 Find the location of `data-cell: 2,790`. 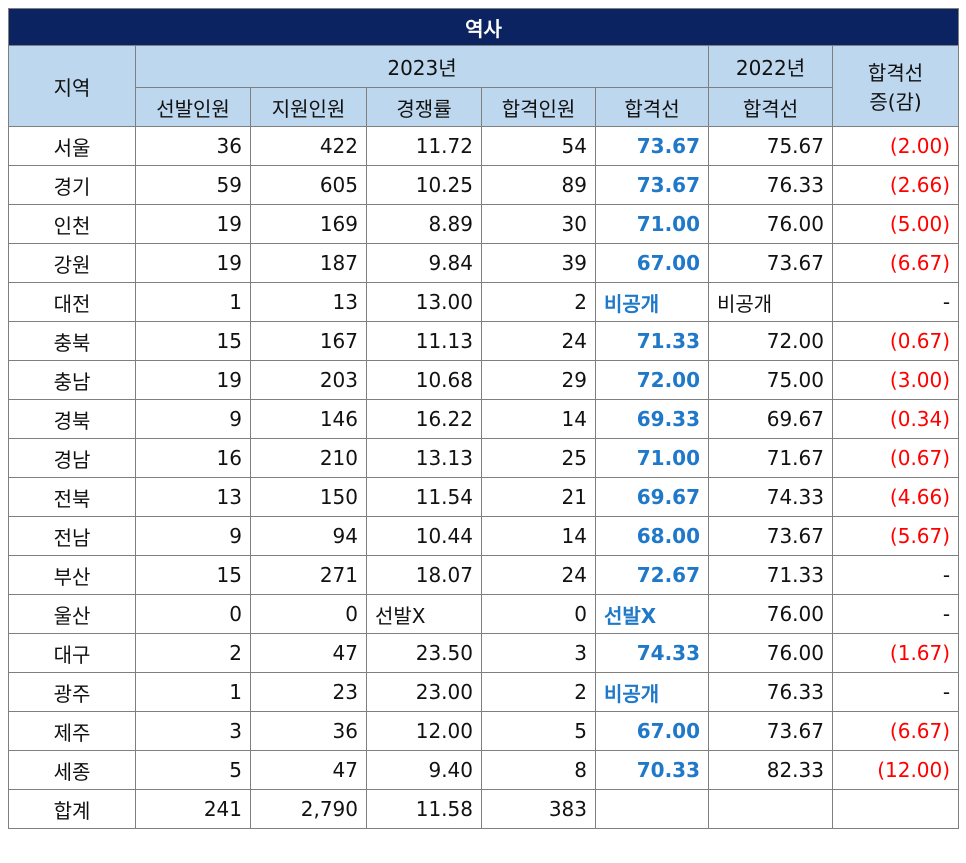

data-cell: 2,790 is located at coordinates (308, 809).